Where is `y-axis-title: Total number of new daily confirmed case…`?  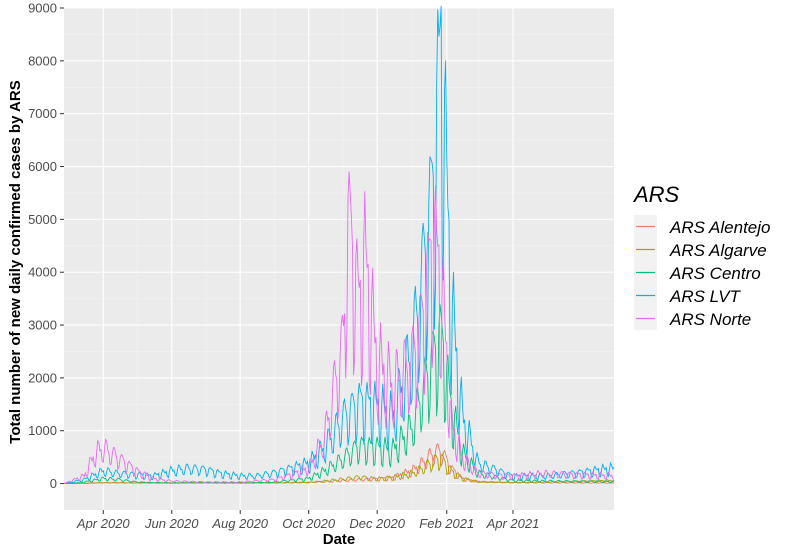 y-axis-title: Total number of new daily confirmed case… is located at coordinates (15, 261).